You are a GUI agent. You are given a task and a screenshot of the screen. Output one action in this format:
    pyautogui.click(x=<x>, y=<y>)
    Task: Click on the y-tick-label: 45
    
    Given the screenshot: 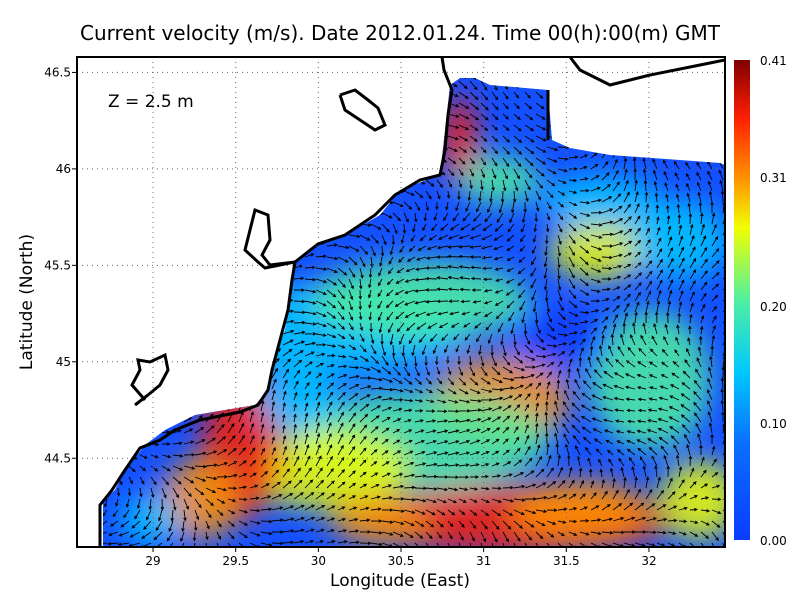 What is the action you would take?
    pyautogui.click(x=63, y=362)
    